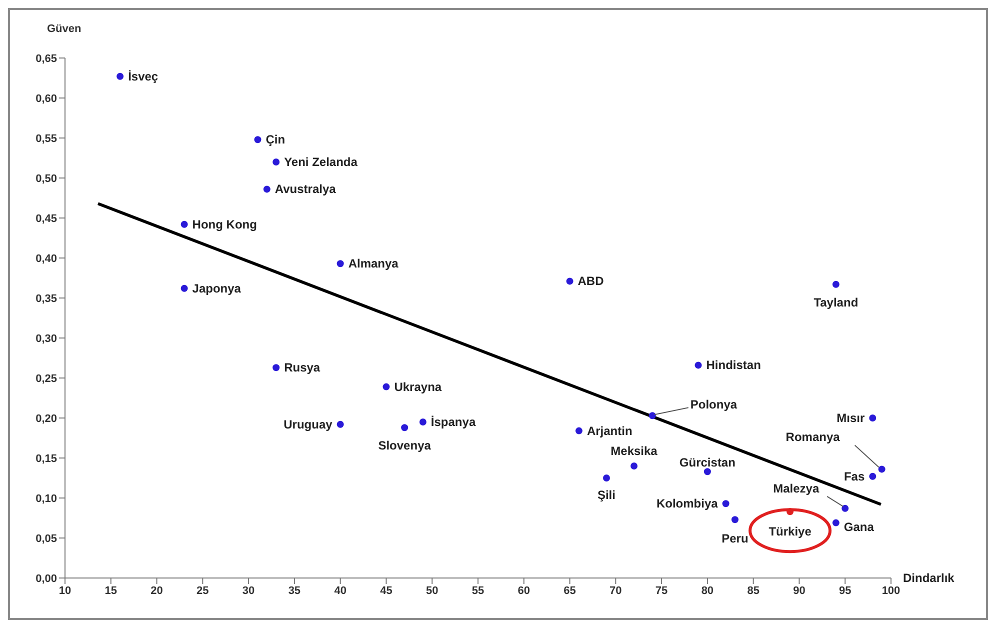  What do you see at coordinates (524, 590) in the screenshot?
I see `x-tick-label: 60` at bounding box center [524, 590].